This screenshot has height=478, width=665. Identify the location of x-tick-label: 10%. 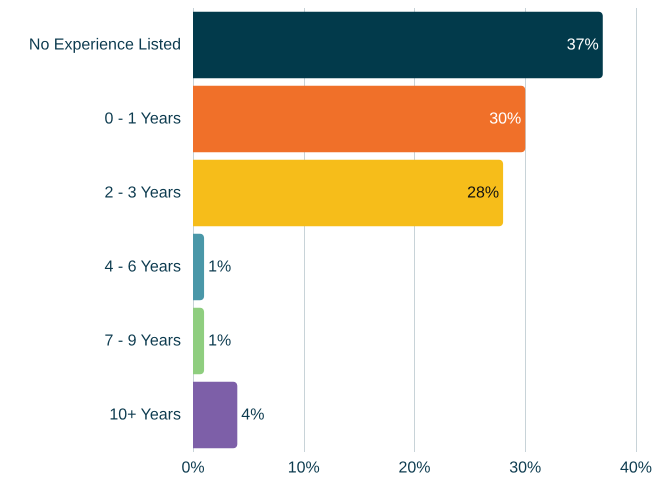
(304, 468).